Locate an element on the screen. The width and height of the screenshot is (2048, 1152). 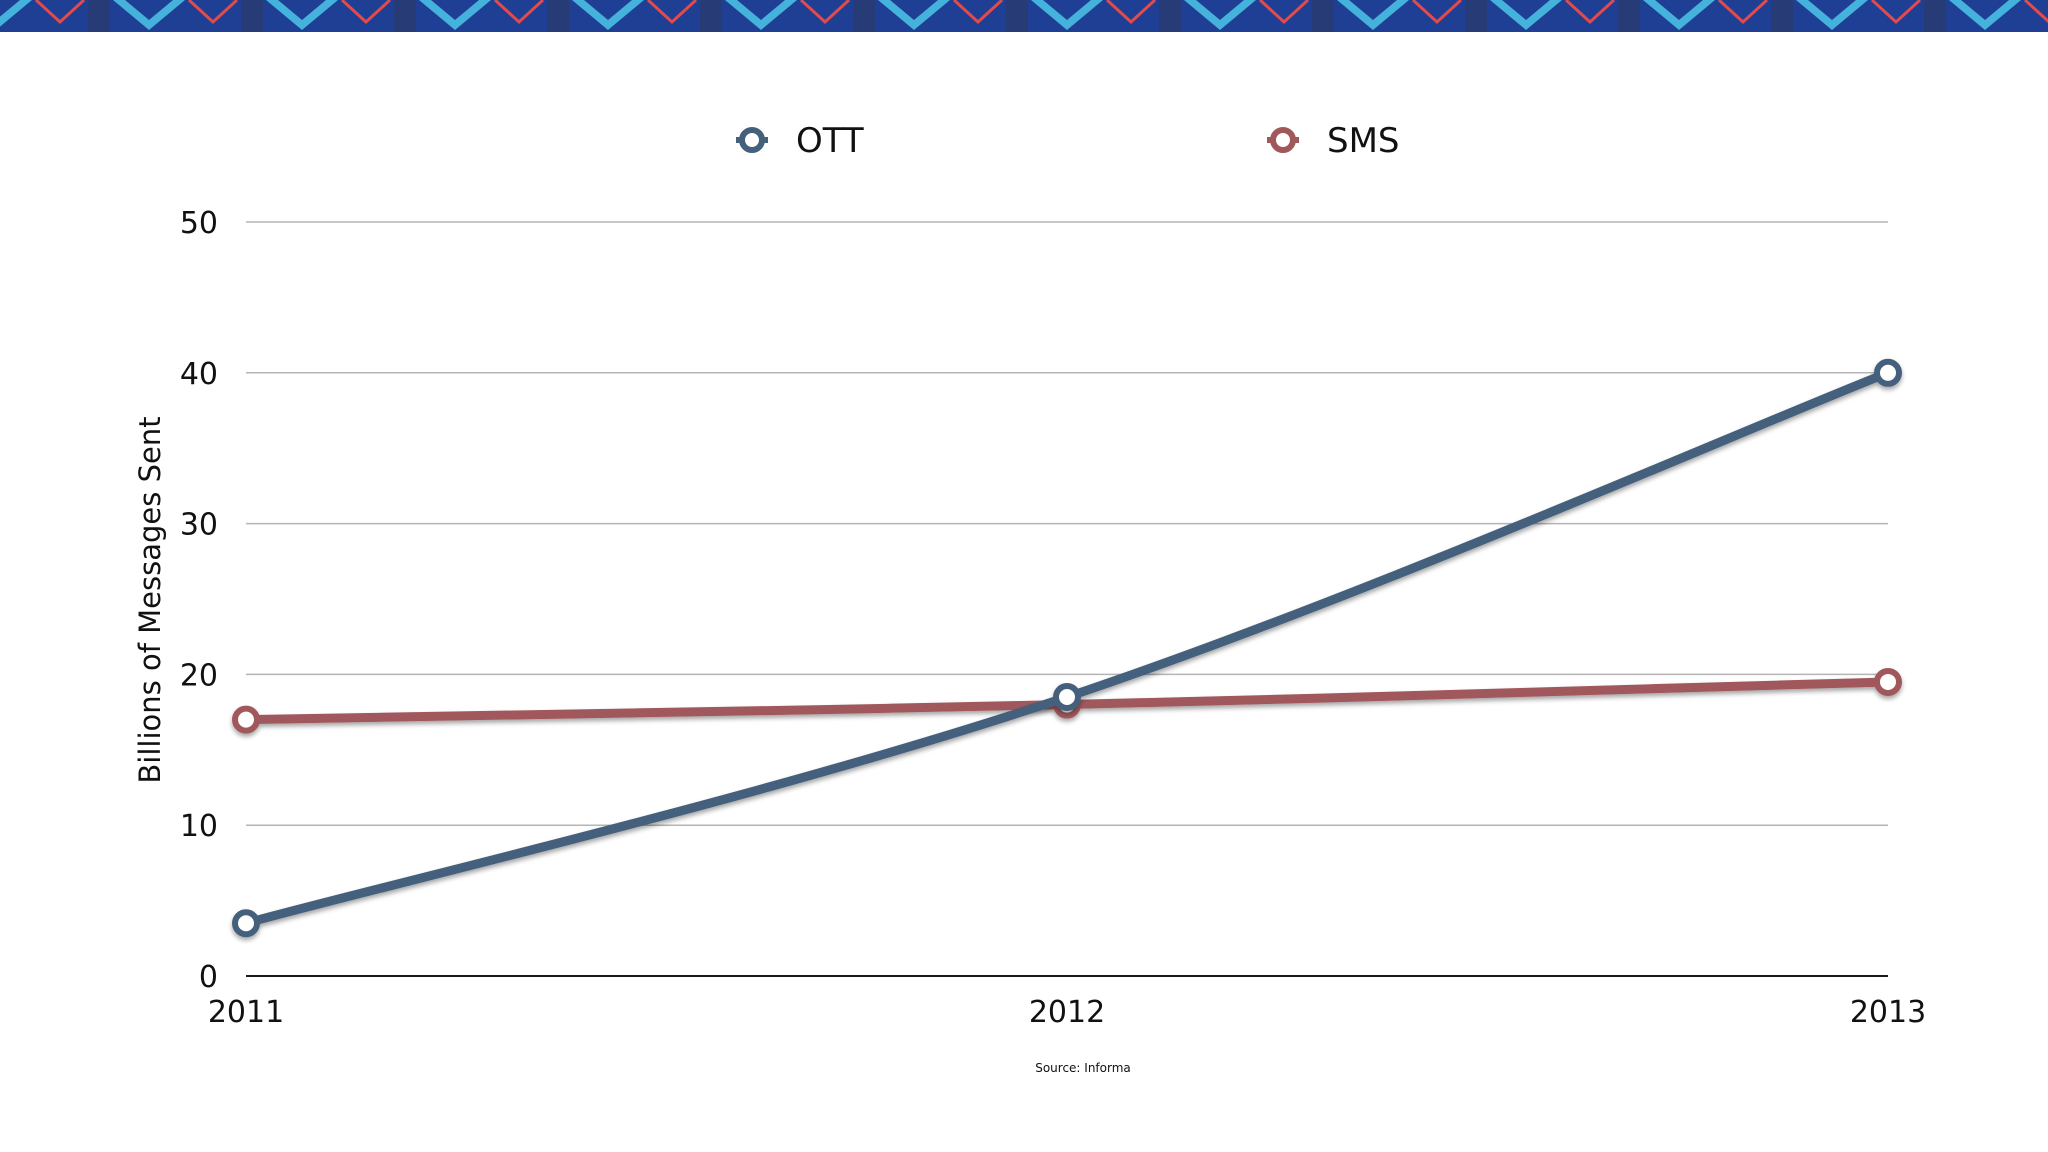
legend-label: SMS is located at coordinates (1363, 141).